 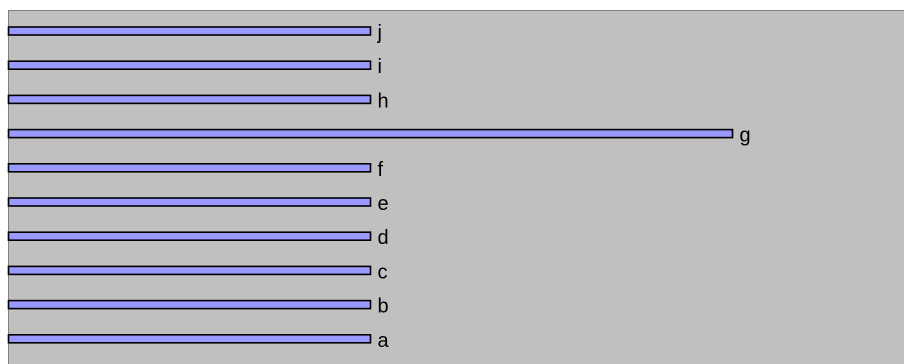 What do you see at coordinates (745, 136) in the screenshot?
I see `bar-label-g: g` at bounding box center [745, 136].